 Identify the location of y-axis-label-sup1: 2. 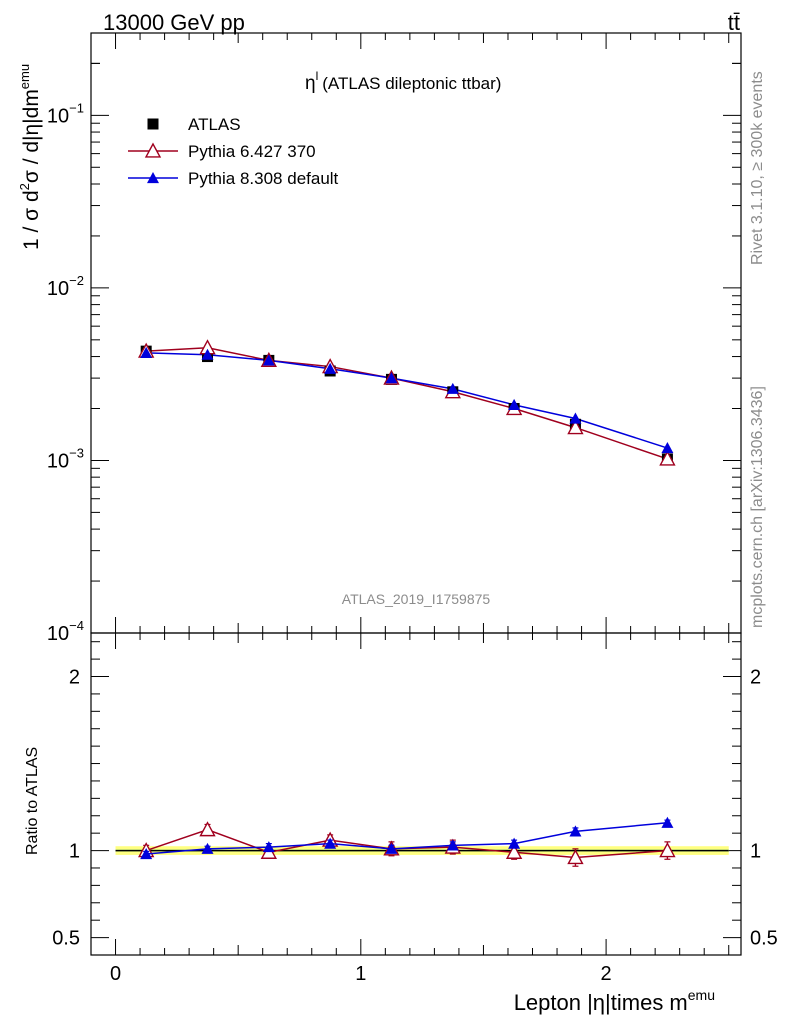
(24, 186).